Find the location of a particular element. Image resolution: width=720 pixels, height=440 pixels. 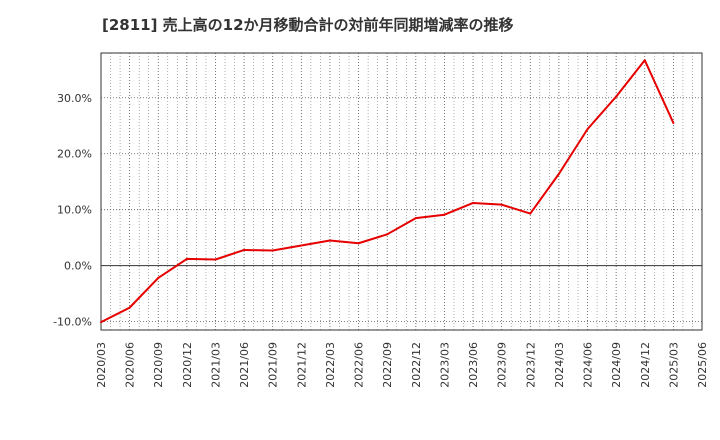

x-tick-label: 2023/09 is located at coordinates (502, 365).